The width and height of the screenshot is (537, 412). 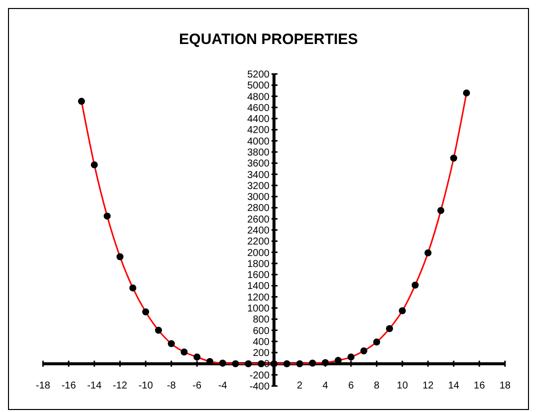 I want to click on y-tick-label: 4400, so click(x=258, y=120).